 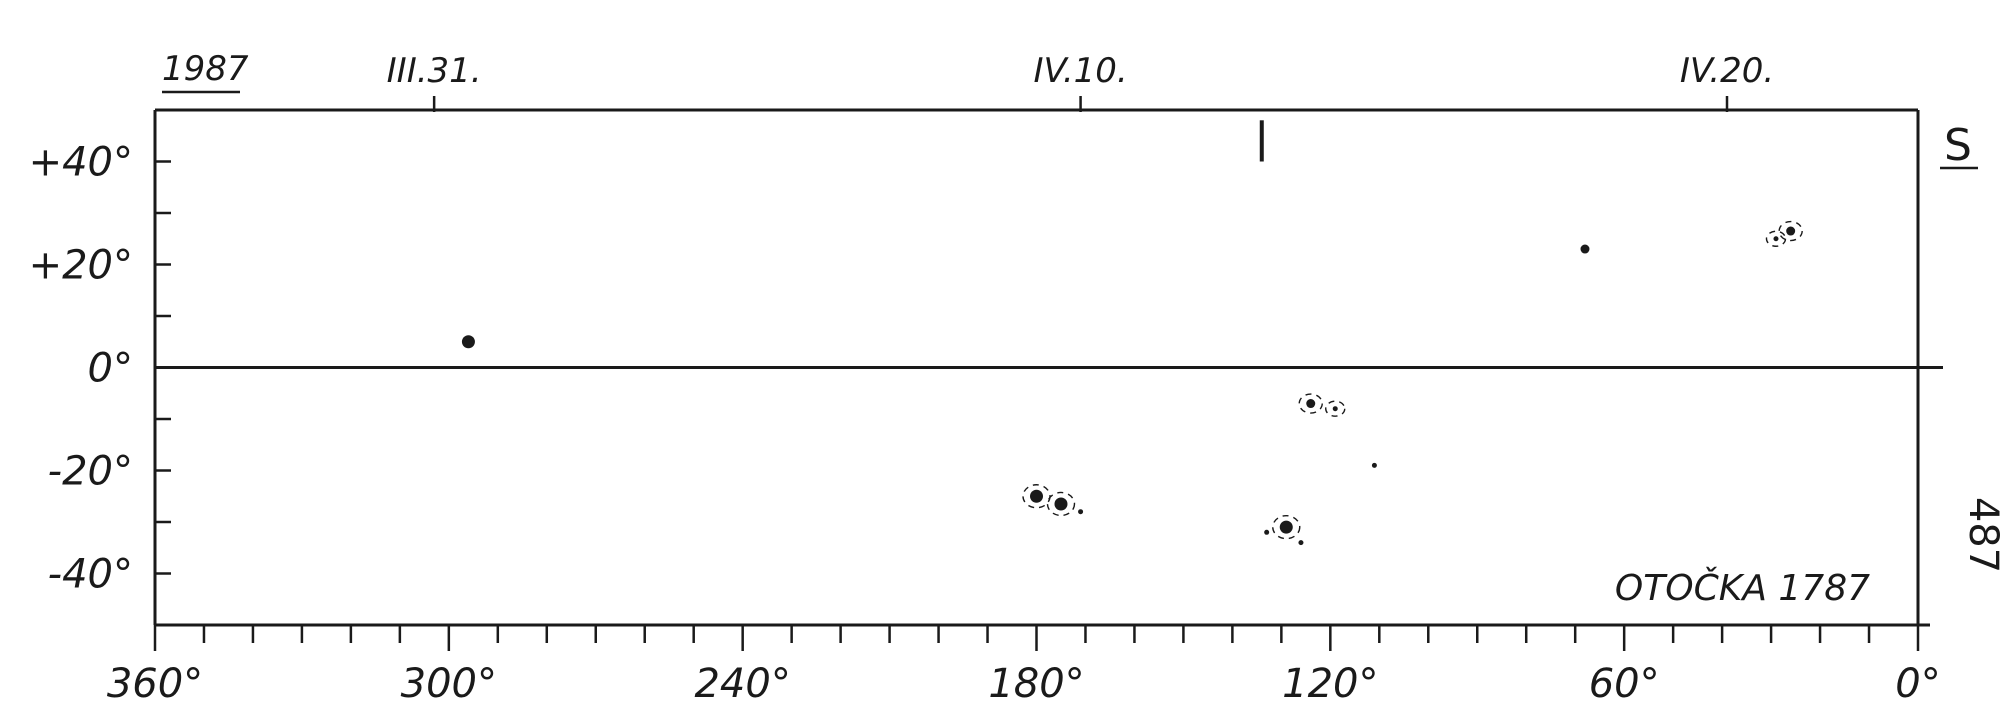 What do you see at coordinates (1917, 684) in the screenshot?
I see `x-tick-label: 0°` at bounding box center [1917, 684].